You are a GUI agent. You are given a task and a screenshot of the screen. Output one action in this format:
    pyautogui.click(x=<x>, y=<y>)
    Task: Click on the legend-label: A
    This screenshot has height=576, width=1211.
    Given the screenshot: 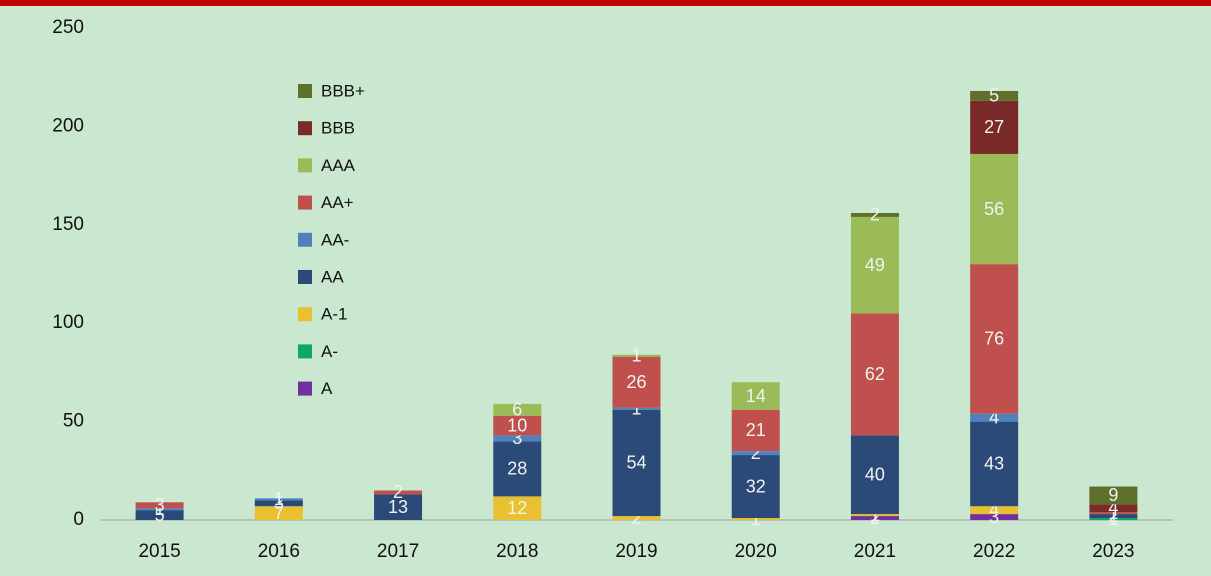 What is the action you would take?
    pyautogui.click(x=327, y=388)
    